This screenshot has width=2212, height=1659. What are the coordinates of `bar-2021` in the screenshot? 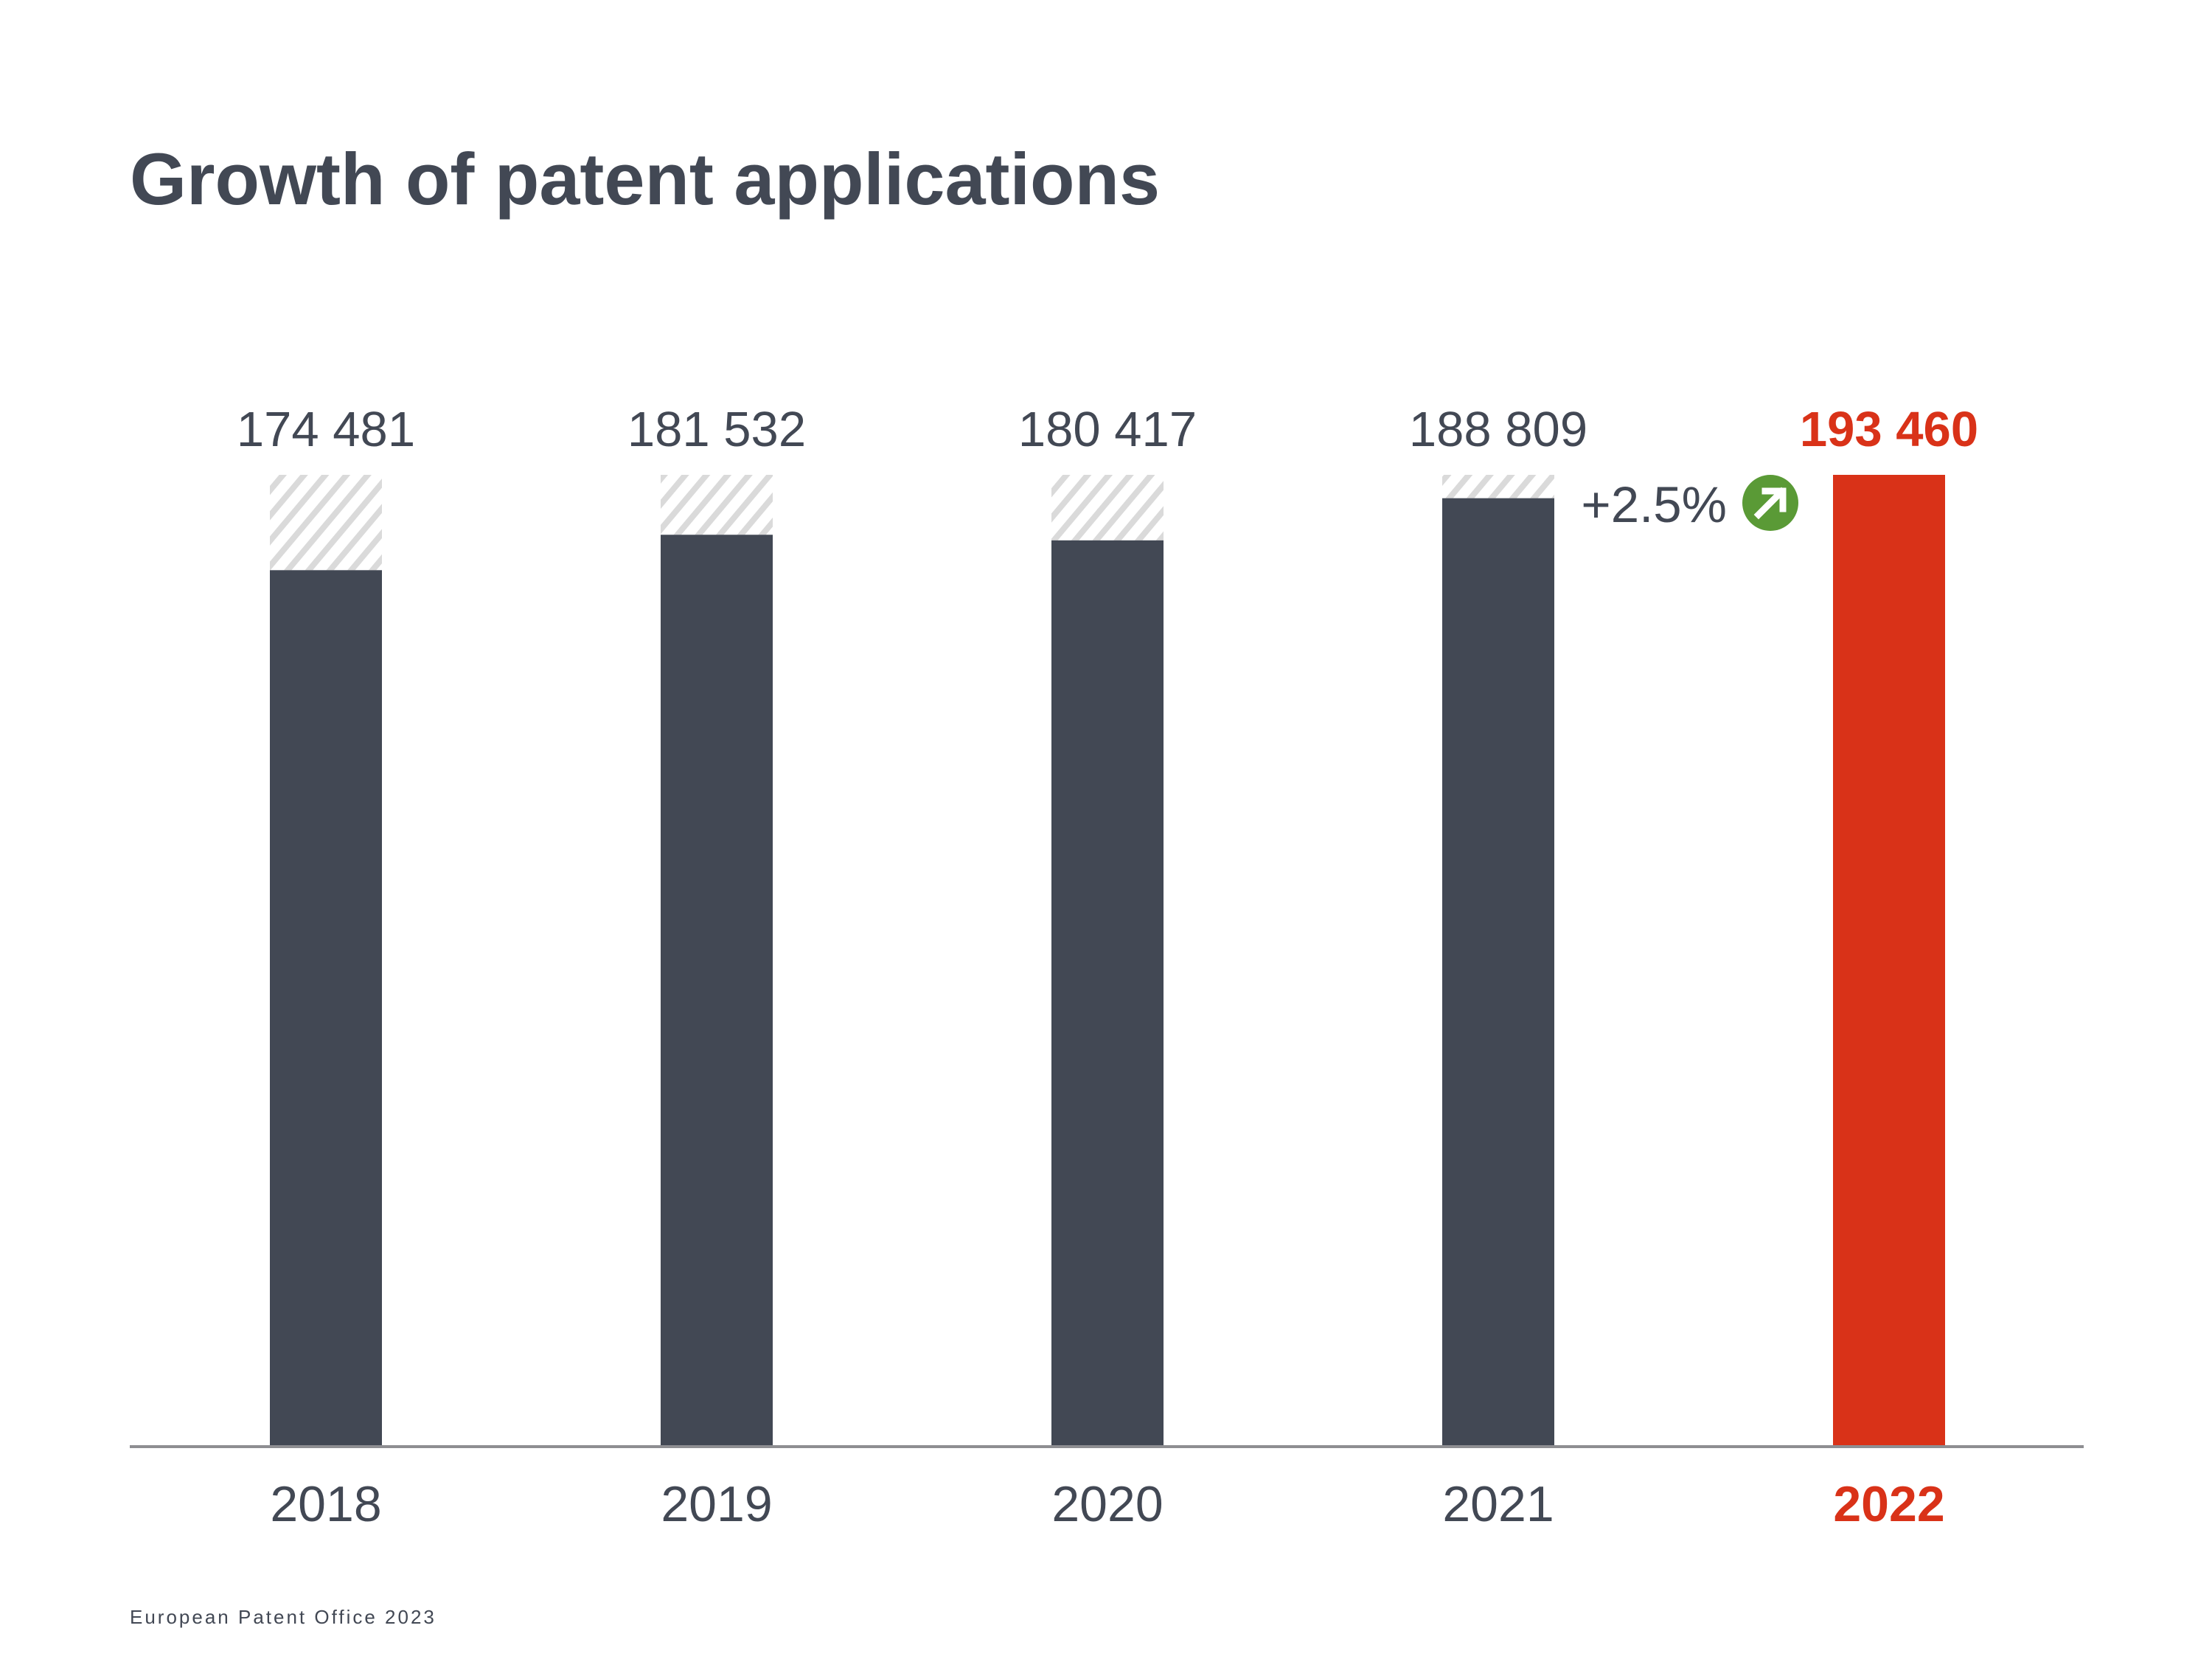 It's located at (1498, 972).